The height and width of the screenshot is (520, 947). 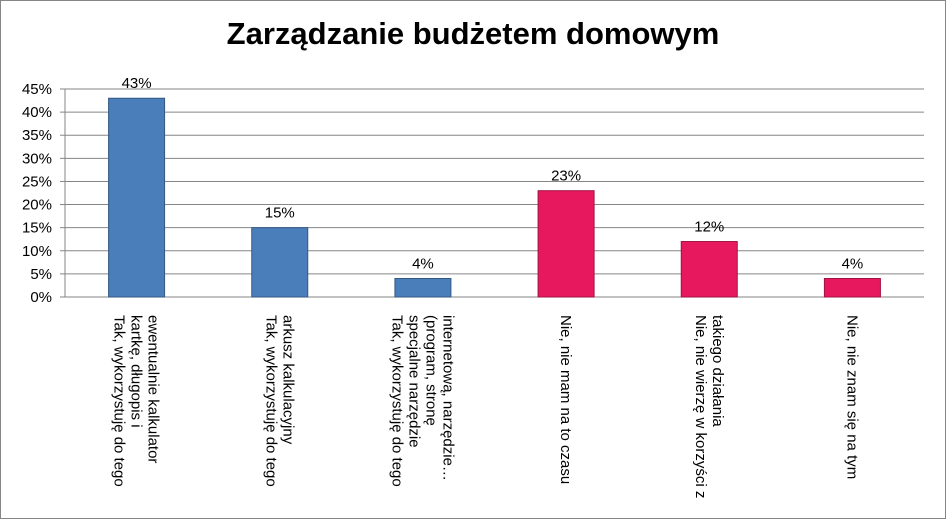 What do you see at coordinates (280, 213) in the screenshot?
I see `data-label: 15%` at bounding box center [280, 213].